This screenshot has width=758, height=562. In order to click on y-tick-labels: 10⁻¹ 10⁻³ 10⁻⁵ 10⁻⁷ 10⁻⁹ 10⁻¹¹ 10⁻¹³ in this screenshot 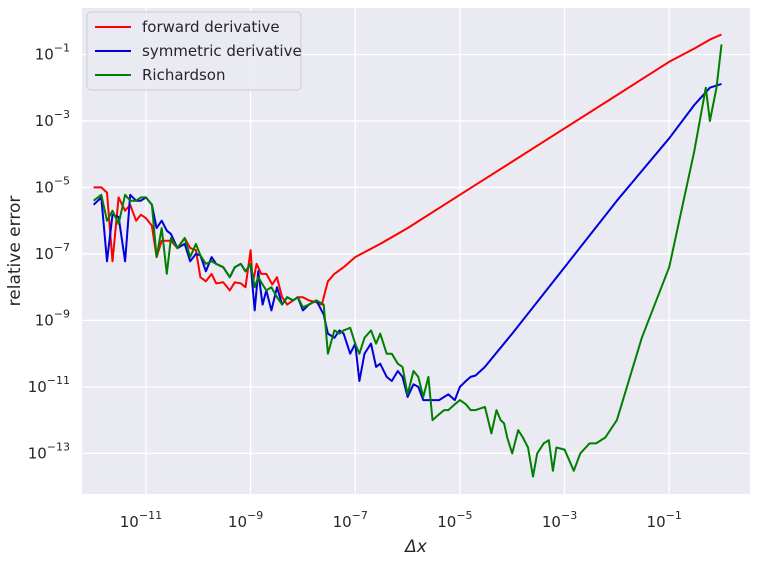, I will do `click(49, 251)`.